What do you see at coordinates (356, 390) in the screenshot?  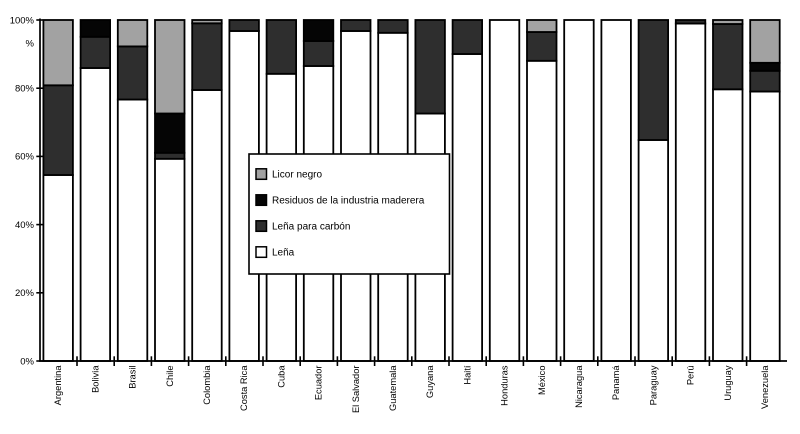 I see `svg-text: El Salvador` at bounding box center [356, 390].